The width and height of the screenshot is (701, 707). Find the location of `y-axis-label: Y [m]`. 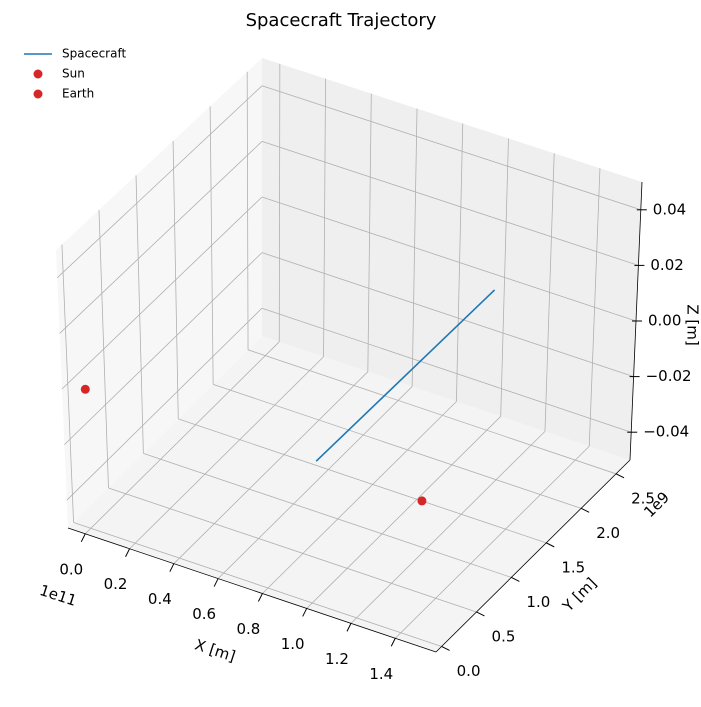

y-axis-label: Y [m] is located at coordinates (579, 595).